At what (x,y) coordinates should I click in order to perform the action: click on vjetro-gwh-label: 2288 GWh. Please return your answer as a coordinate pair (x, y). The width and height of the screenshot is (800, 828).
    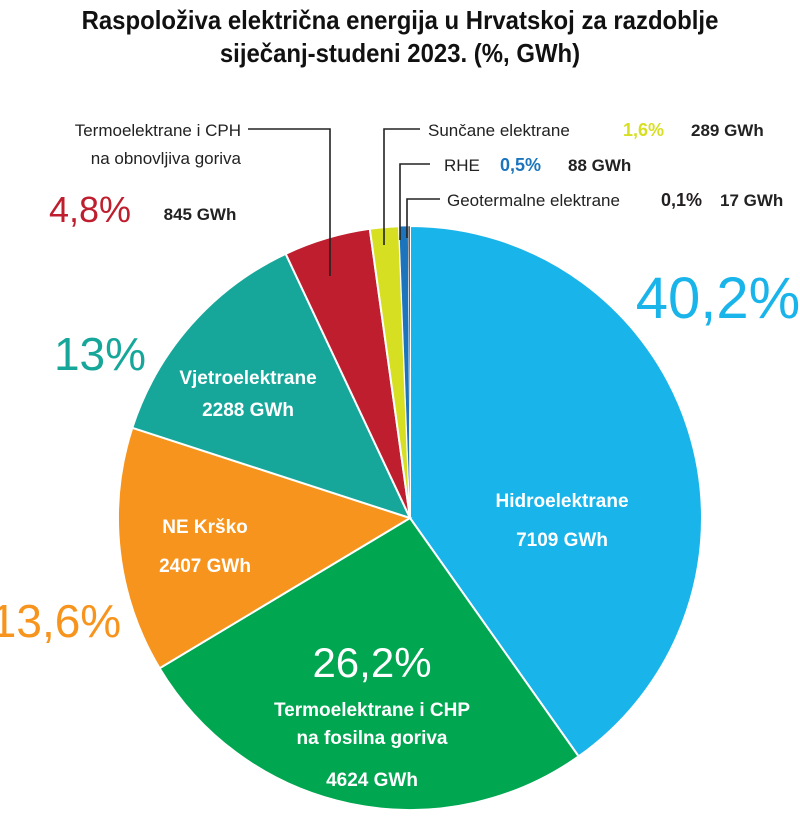
    Looking at the image, I should click on (248, 410).